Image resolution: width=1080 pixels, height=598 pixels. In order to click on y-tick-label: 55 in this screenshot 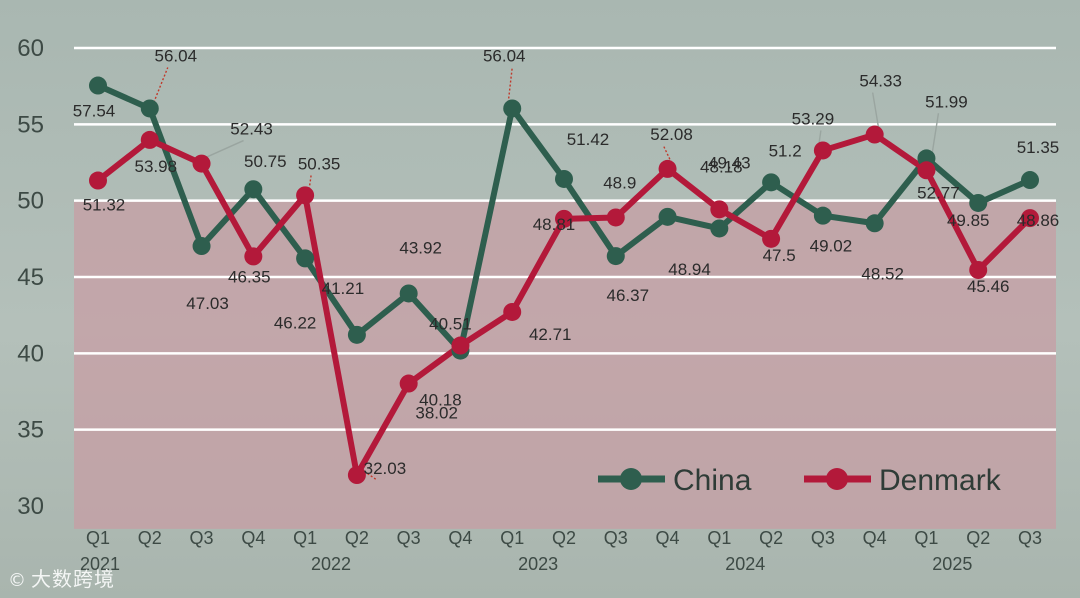, I will do `click(30, 124)`.